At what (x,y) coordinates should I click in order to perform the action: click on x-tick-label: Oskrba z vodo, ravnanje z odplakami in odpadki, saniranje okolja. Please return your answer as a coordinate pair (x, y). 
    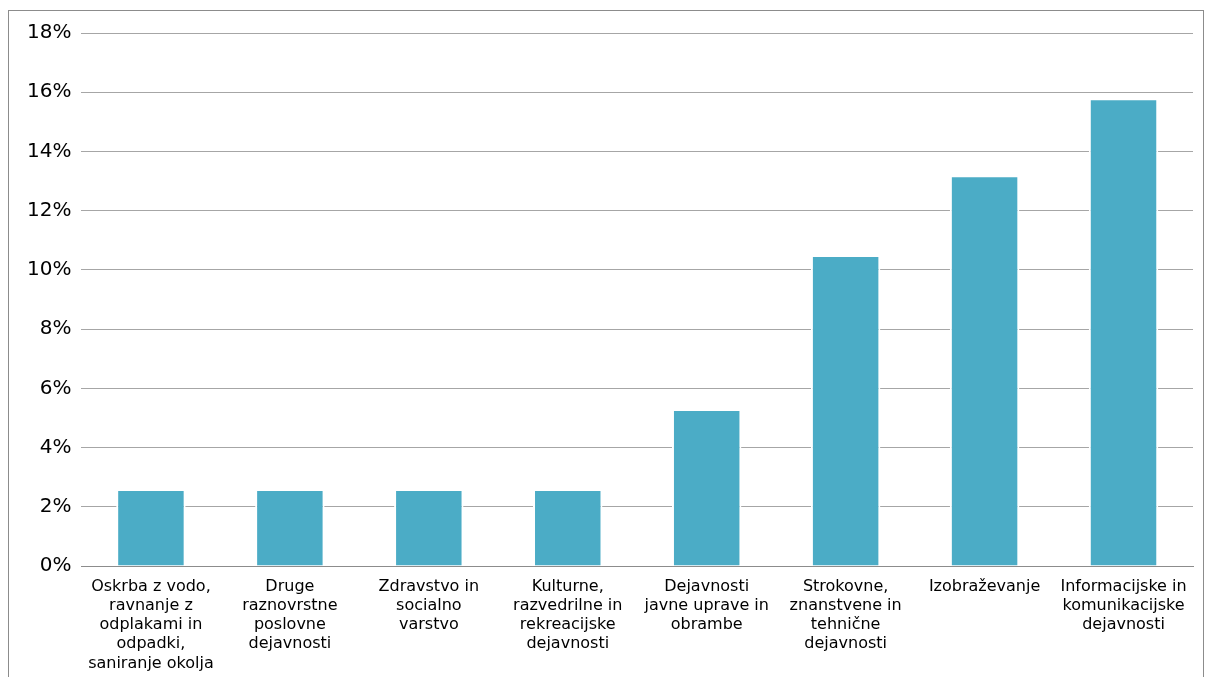
    Looking at the image, I should click on (151, 623).